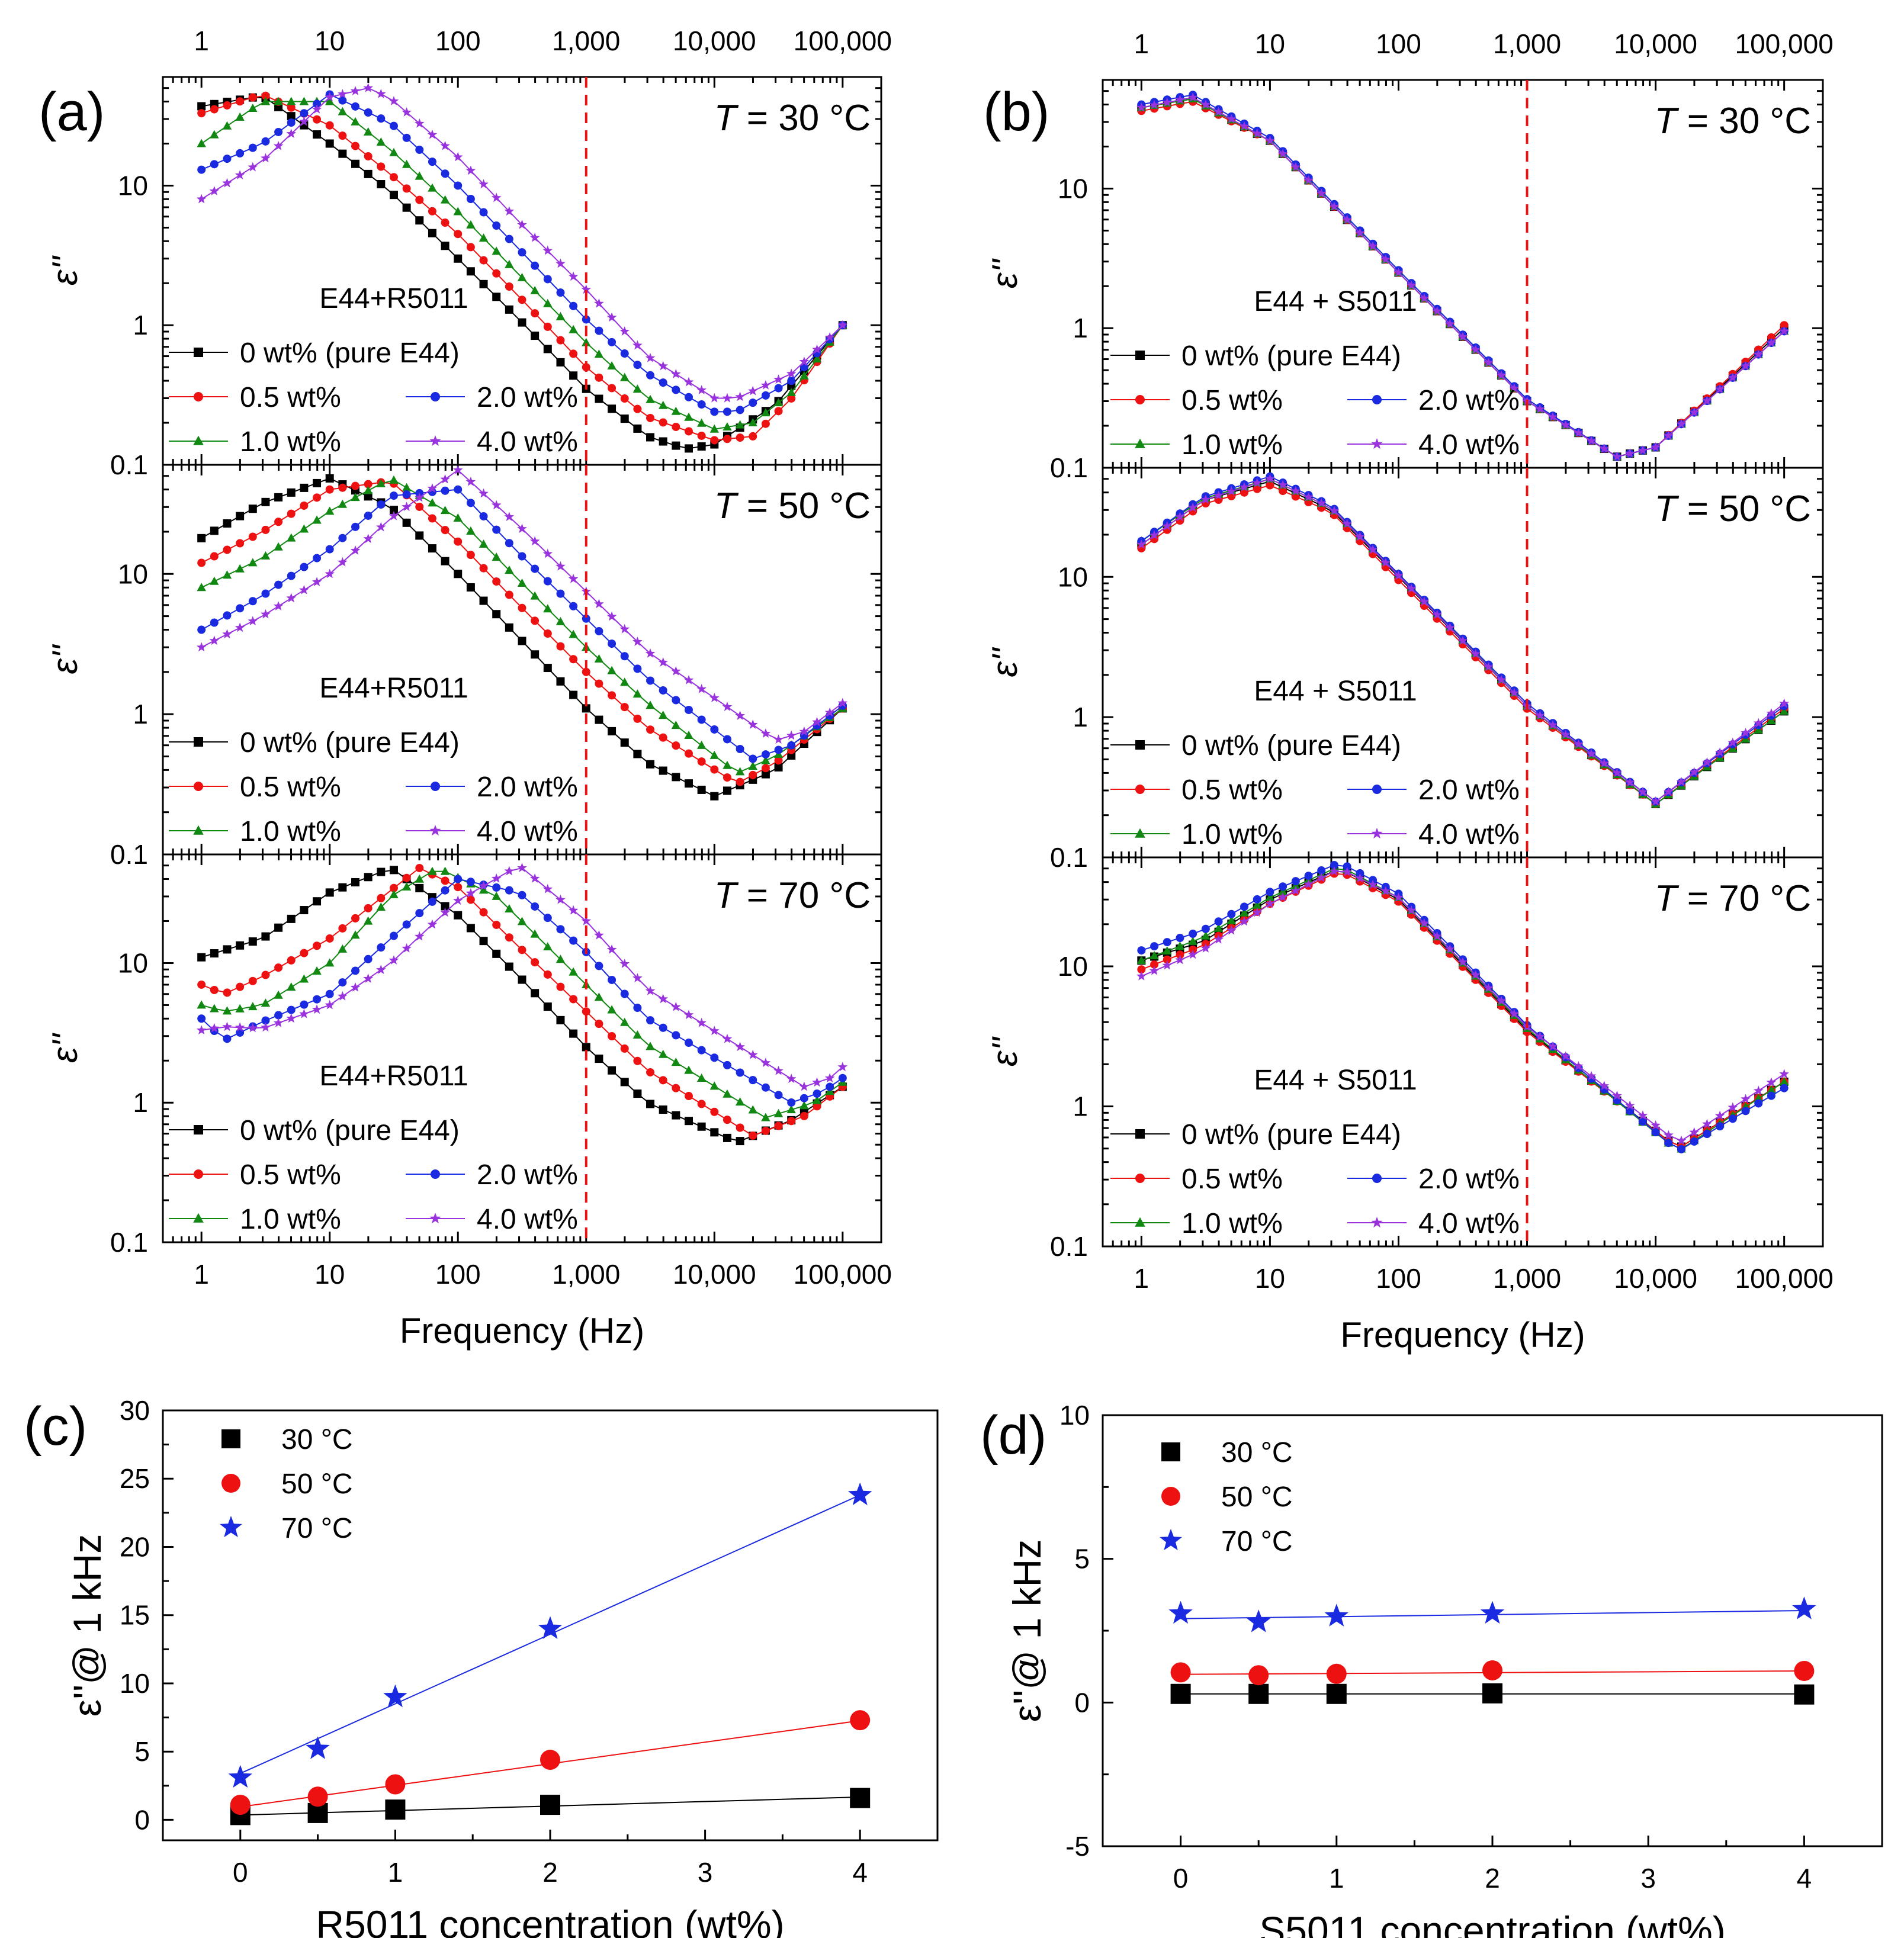  I want to click on y-tick-label: 20, so click(135, 1546).